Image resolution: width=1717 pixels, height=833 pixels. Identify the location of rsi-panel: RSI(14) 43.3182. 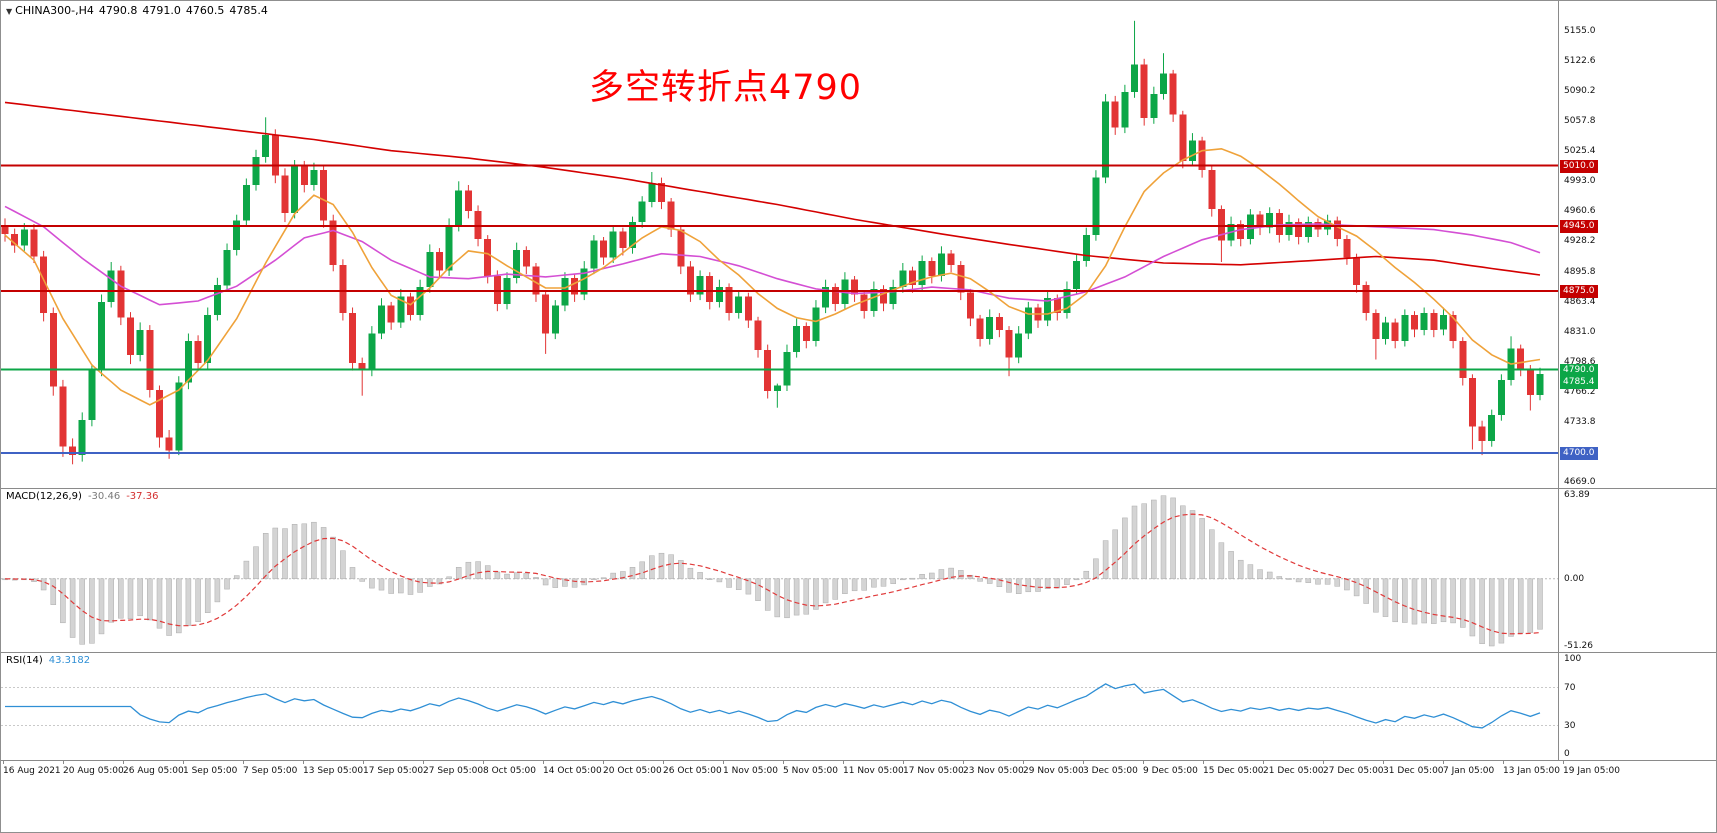
(779, 706).